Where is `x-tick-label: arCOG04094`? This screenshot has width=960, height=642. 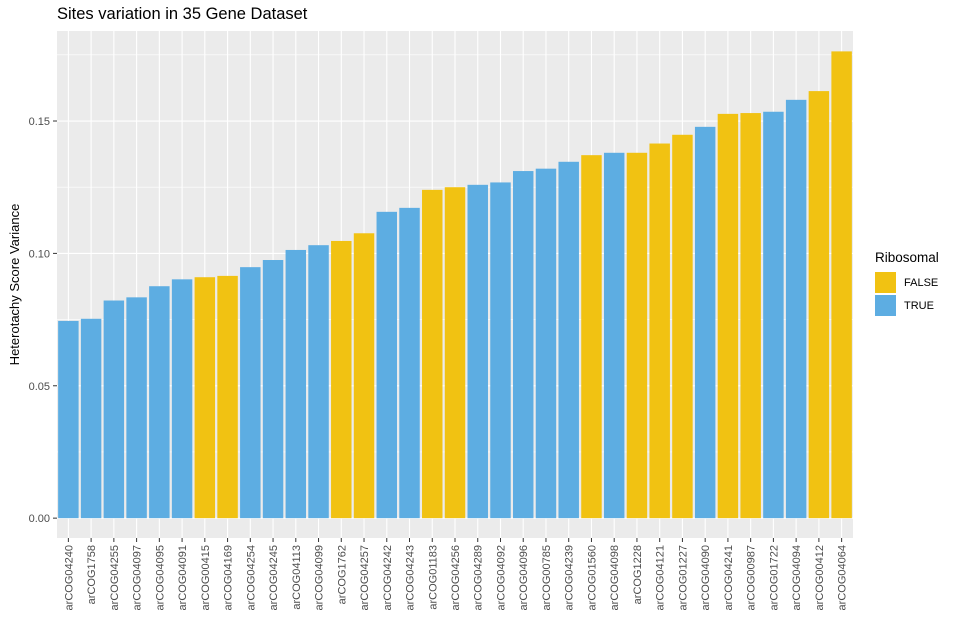
x-tick-label: arCOG04094 is located at coordinates (797, 577).